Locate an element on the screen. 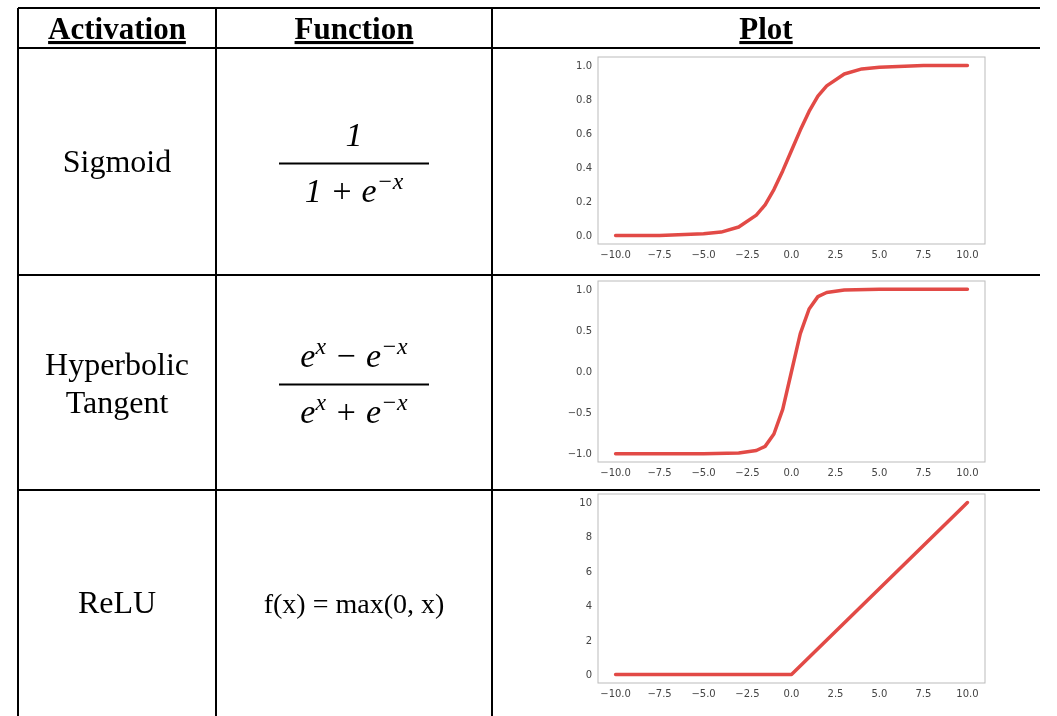 The image size is (1057, 716). y-tick-label: 0.5 is located at coordinates (584, 330).